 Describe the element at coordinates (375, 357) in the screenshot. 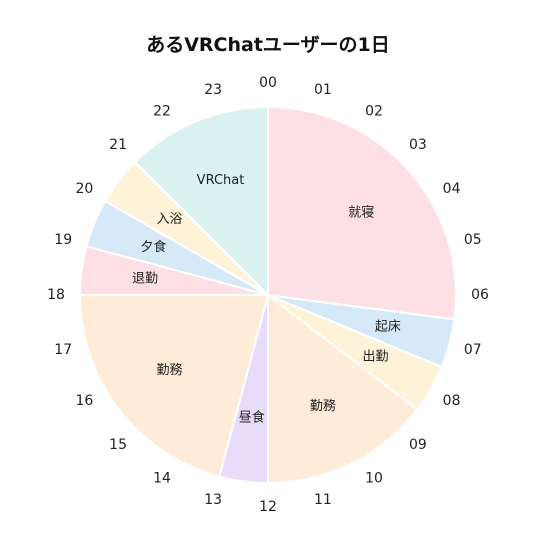

I see `slice-label: 出勤` at that location.